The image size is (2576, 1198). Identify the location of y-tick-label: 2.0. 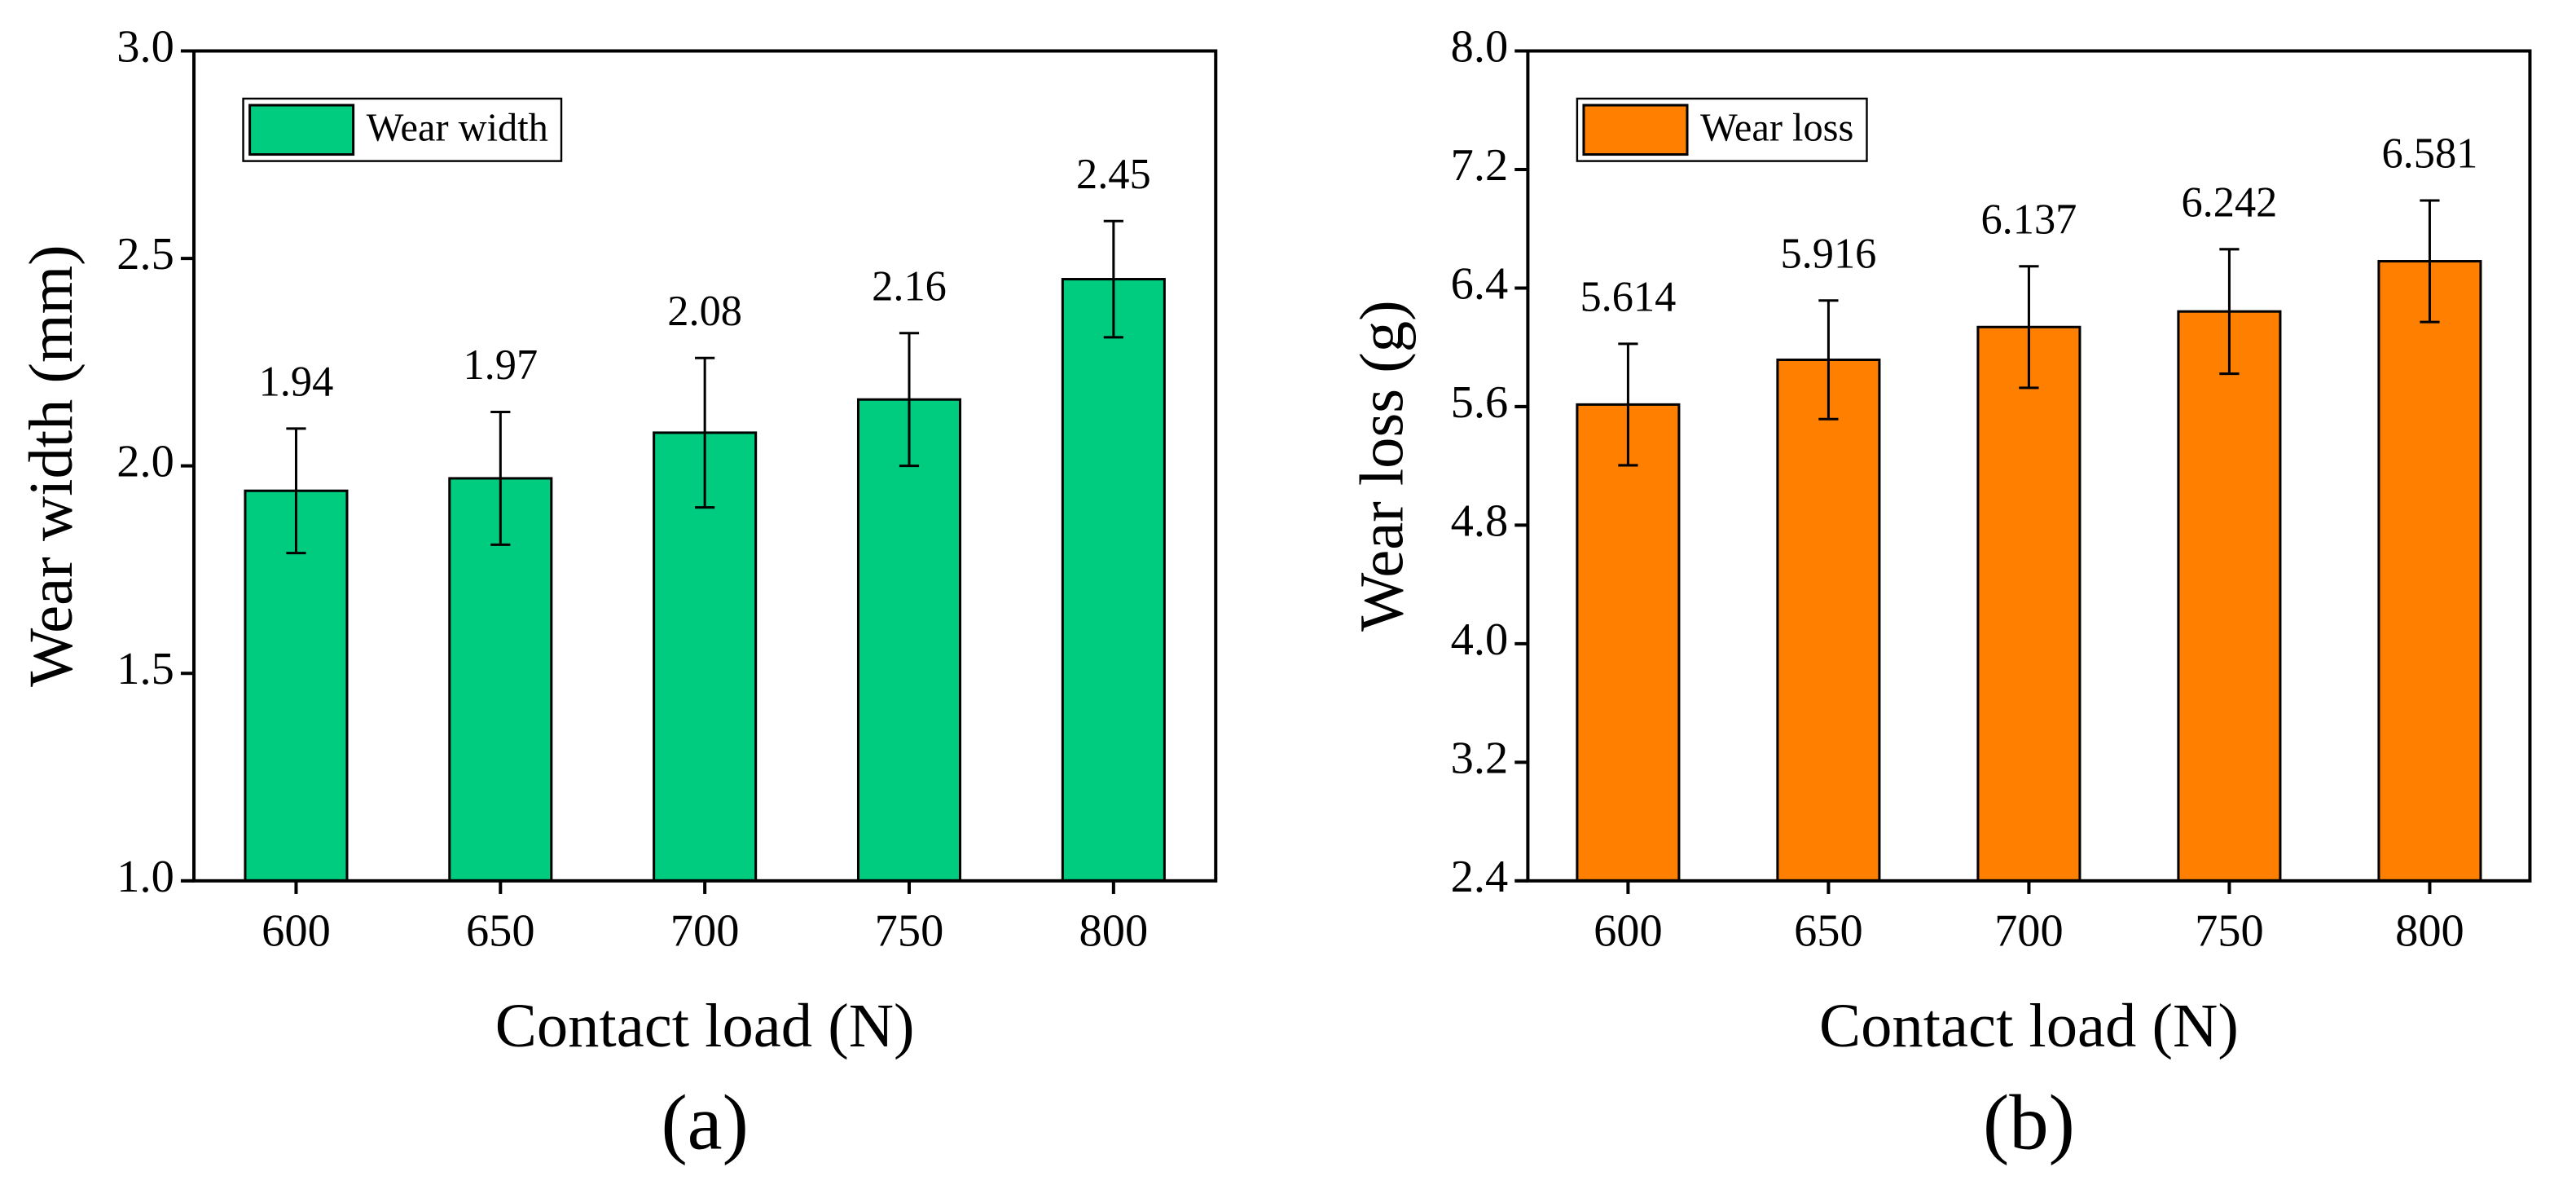
(145, 462).